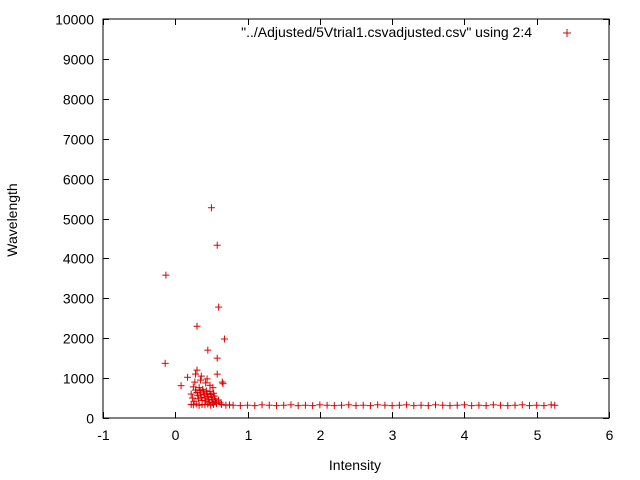 This screenshot has height=480, width=640. I want to click on x-tick-label: 2, so click(321, 435).